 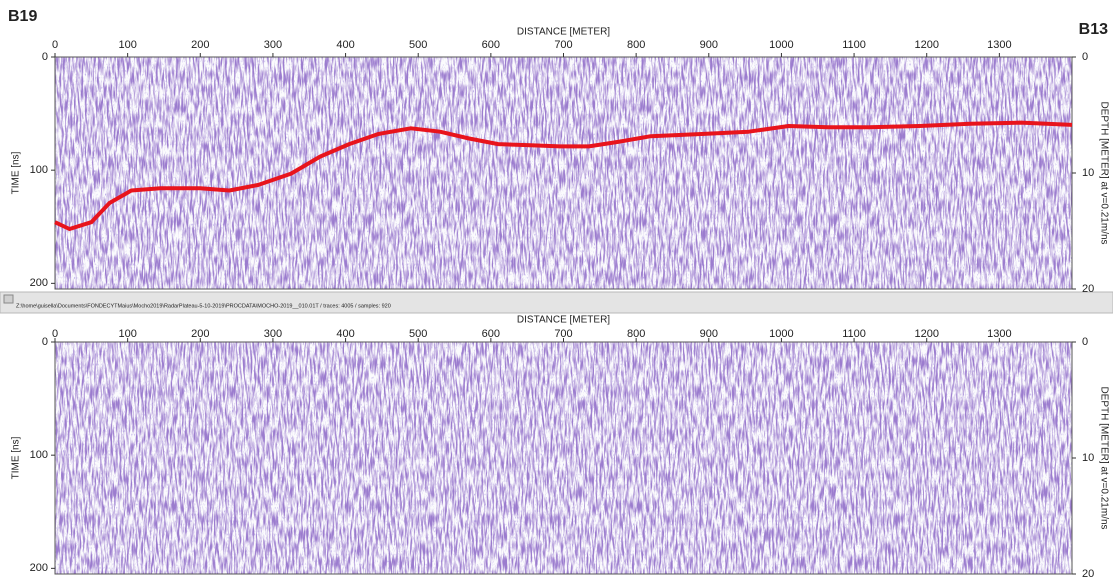 I want to click on start-label: B19, so click(x=22, y=16).